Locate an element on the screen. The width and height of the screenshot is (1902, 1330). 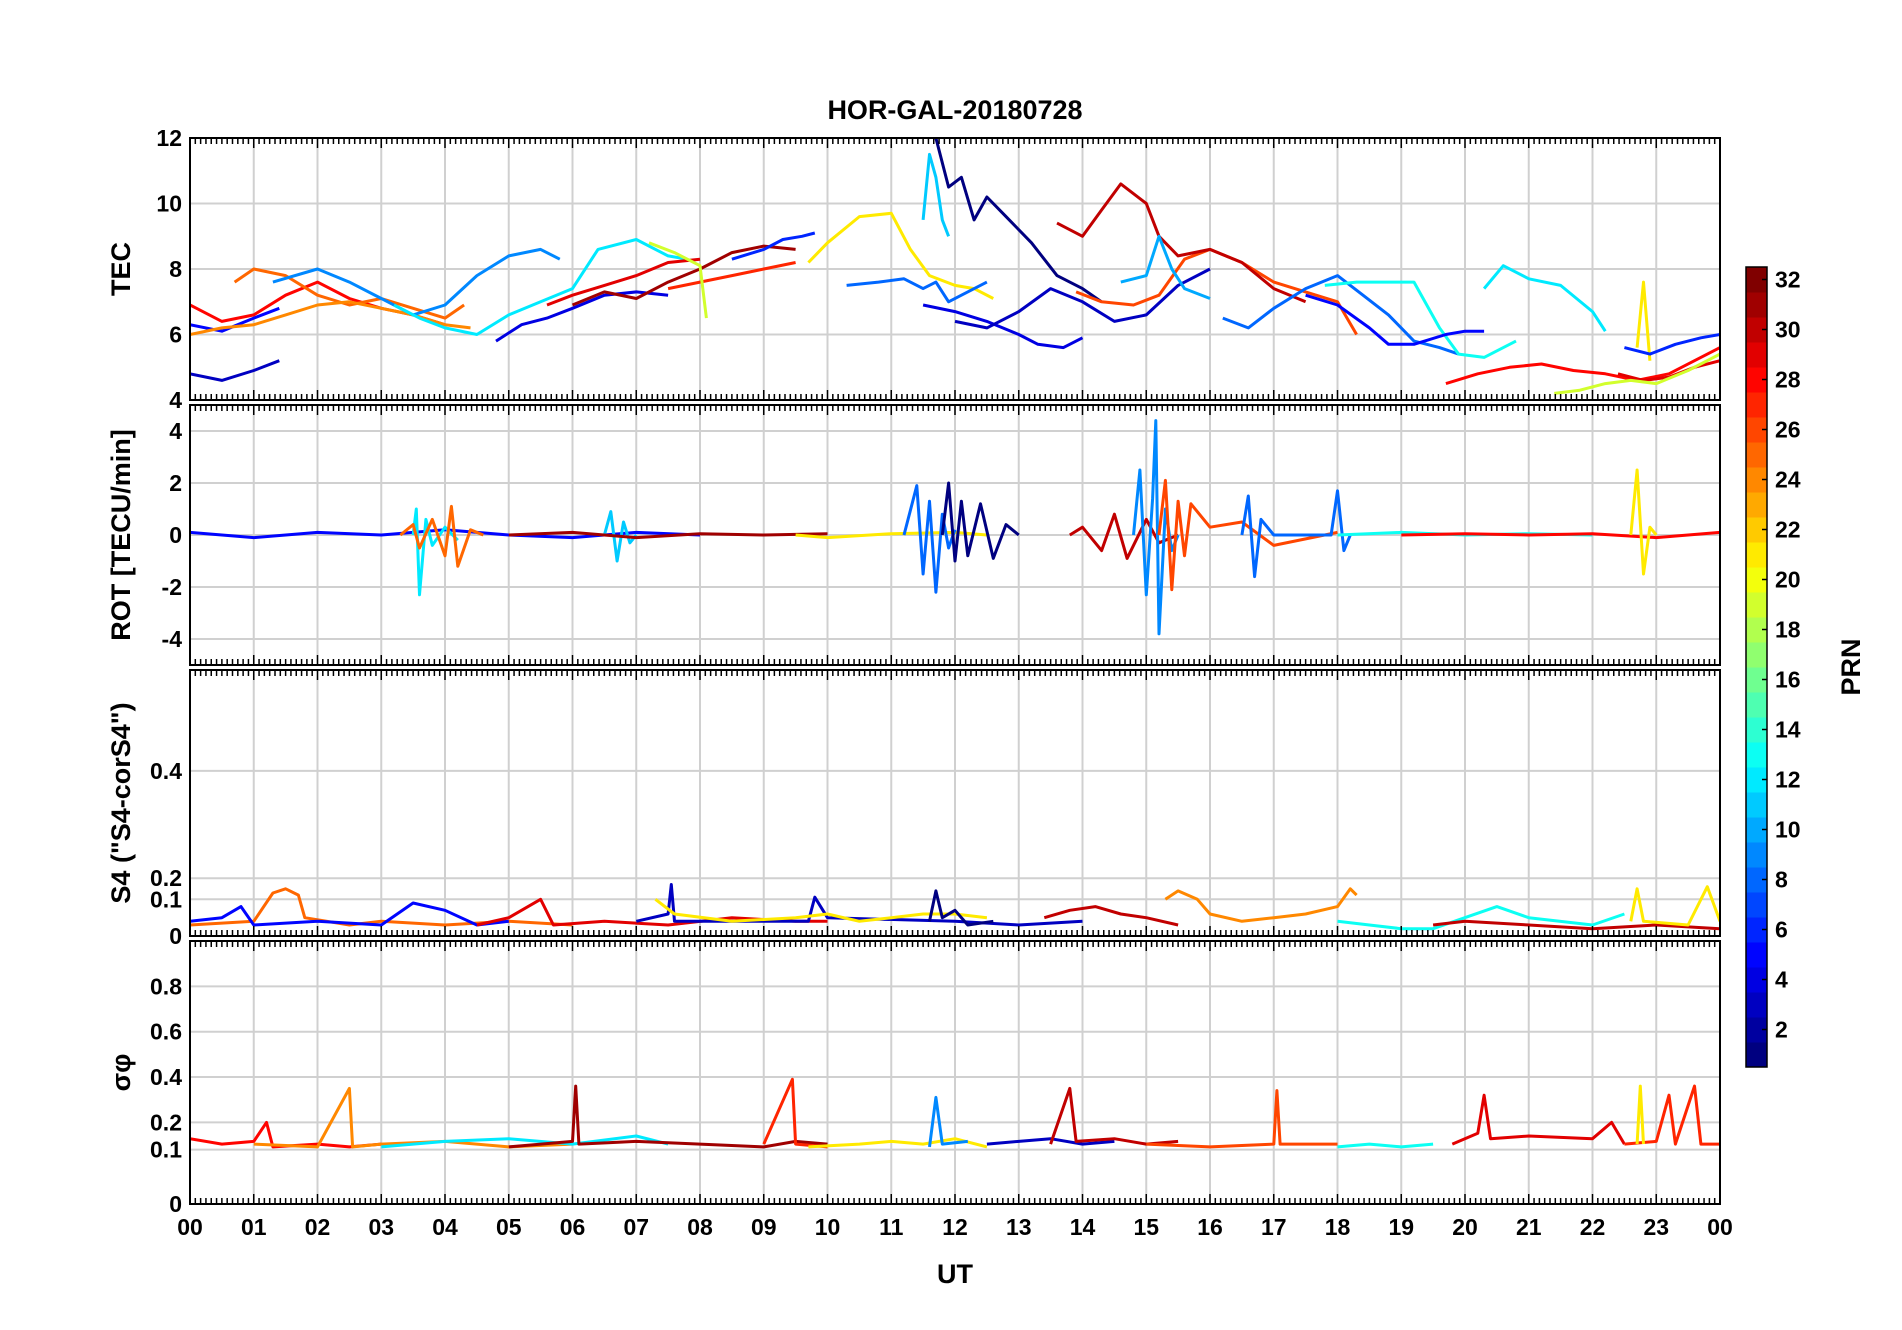
x-tick-label: 21 is located at coordinates (1529, 1227).